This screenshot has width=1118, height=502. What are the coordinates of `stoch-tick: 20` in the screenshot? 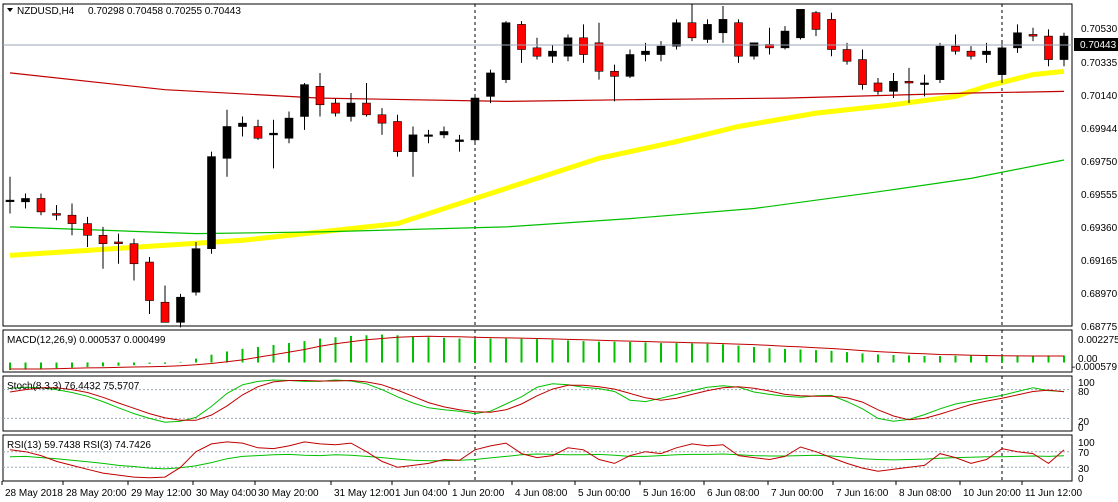 It's located at (1084, 422).